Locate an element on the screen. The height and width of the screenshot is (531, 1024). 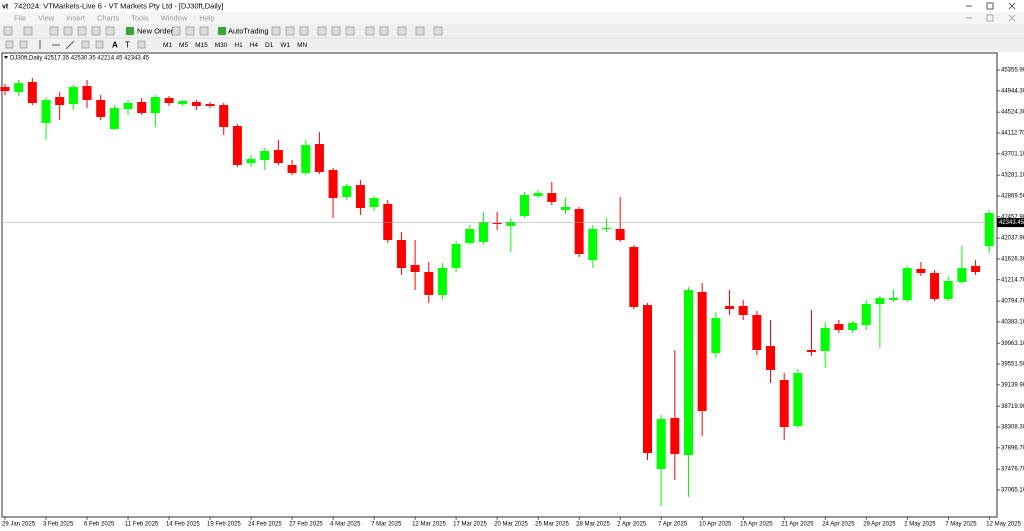
tool-fibo is located at coordinates (99, 44).